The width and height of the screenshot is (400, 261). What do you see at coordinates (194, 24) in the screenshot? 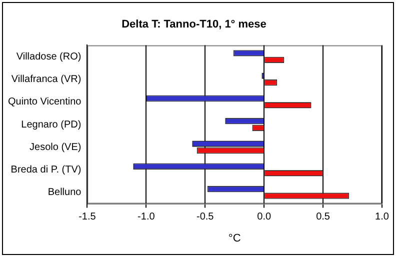
I see `chart-title: Delta T: Tanno-T10, 1° mese` at bounding box center [194, 24].